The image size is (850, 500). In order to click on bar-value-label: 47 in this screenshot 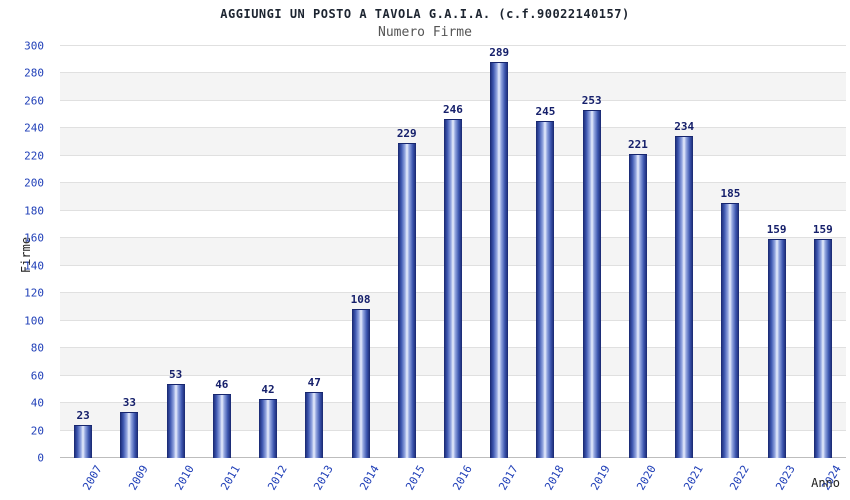, I will do `click(314, 383)`.